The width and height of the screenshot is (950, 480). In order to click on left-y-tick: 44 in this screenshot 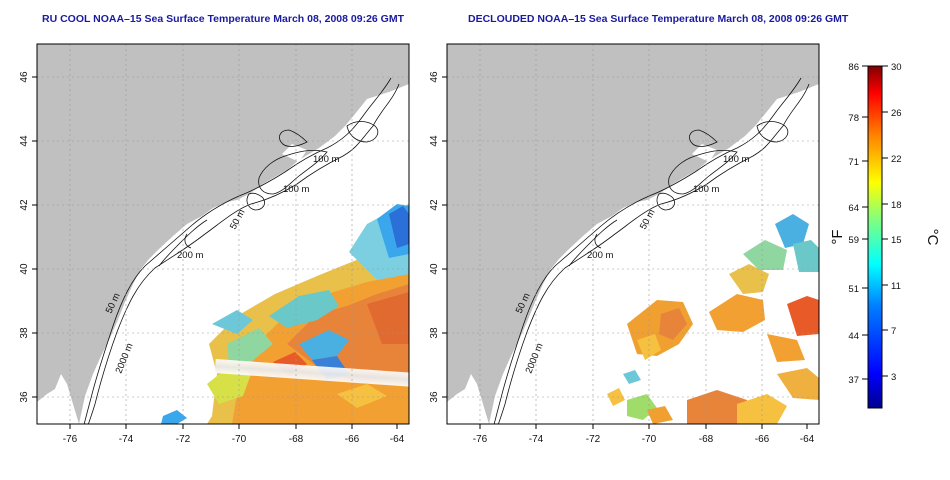, I will do `click(24, 141)`.